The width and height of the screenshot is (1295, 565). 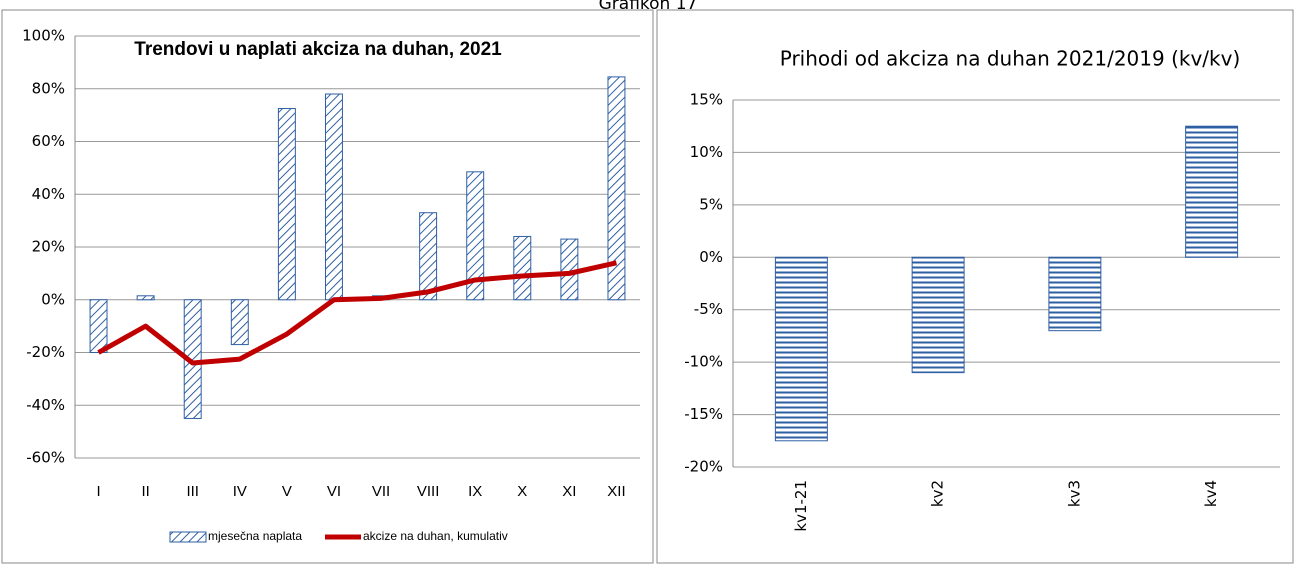 I want to click on x-tick-label: kv4, so click(x=1211, y=493).